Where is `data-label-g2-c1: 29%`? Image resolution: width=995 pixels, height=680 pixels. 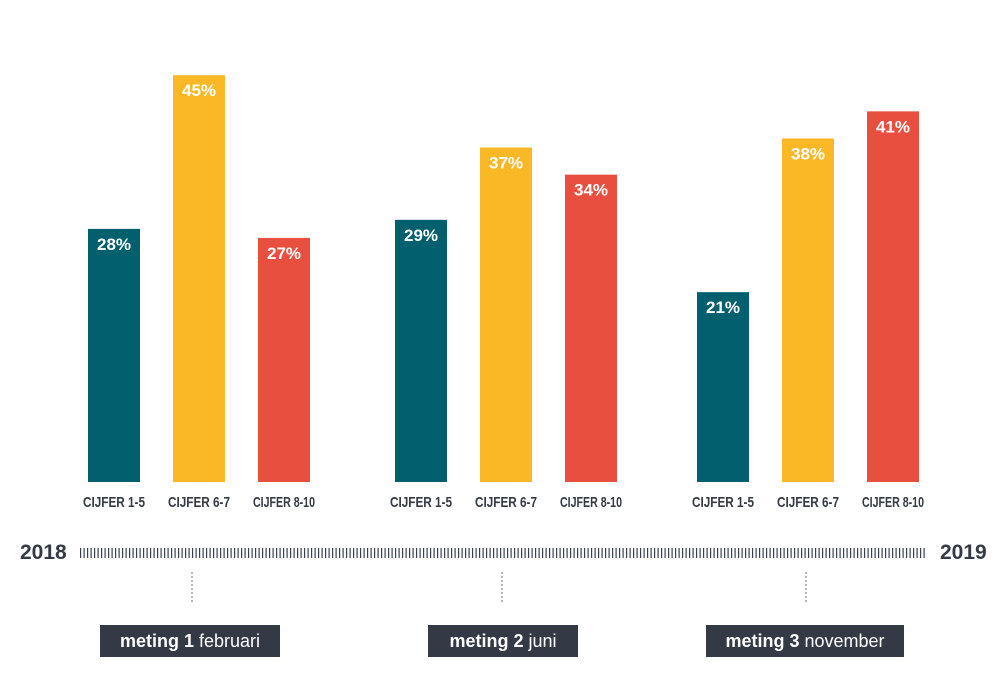 data-label-g2-c1: 29% is located at coordinates (421, 235).